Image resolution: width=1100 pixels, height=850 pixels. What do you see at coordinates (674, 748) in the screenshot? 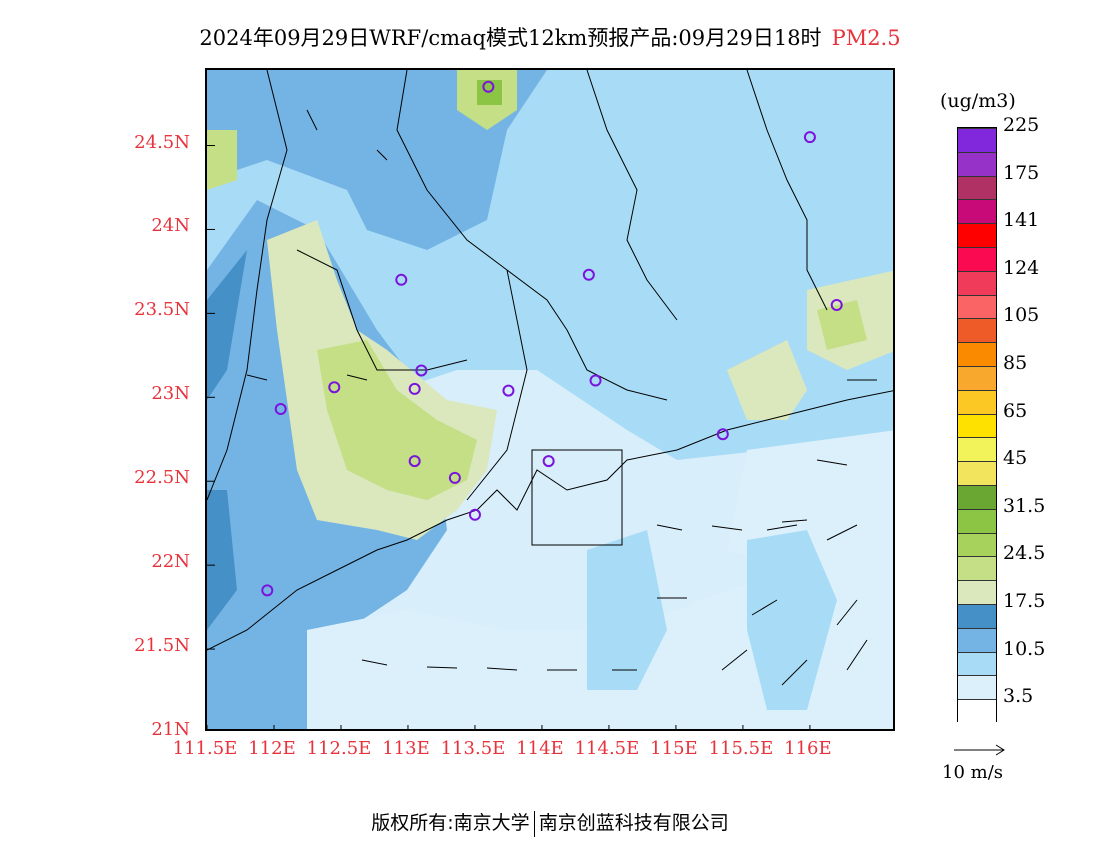
I see `lon-label: 115E` at bounding box center [674, 748].